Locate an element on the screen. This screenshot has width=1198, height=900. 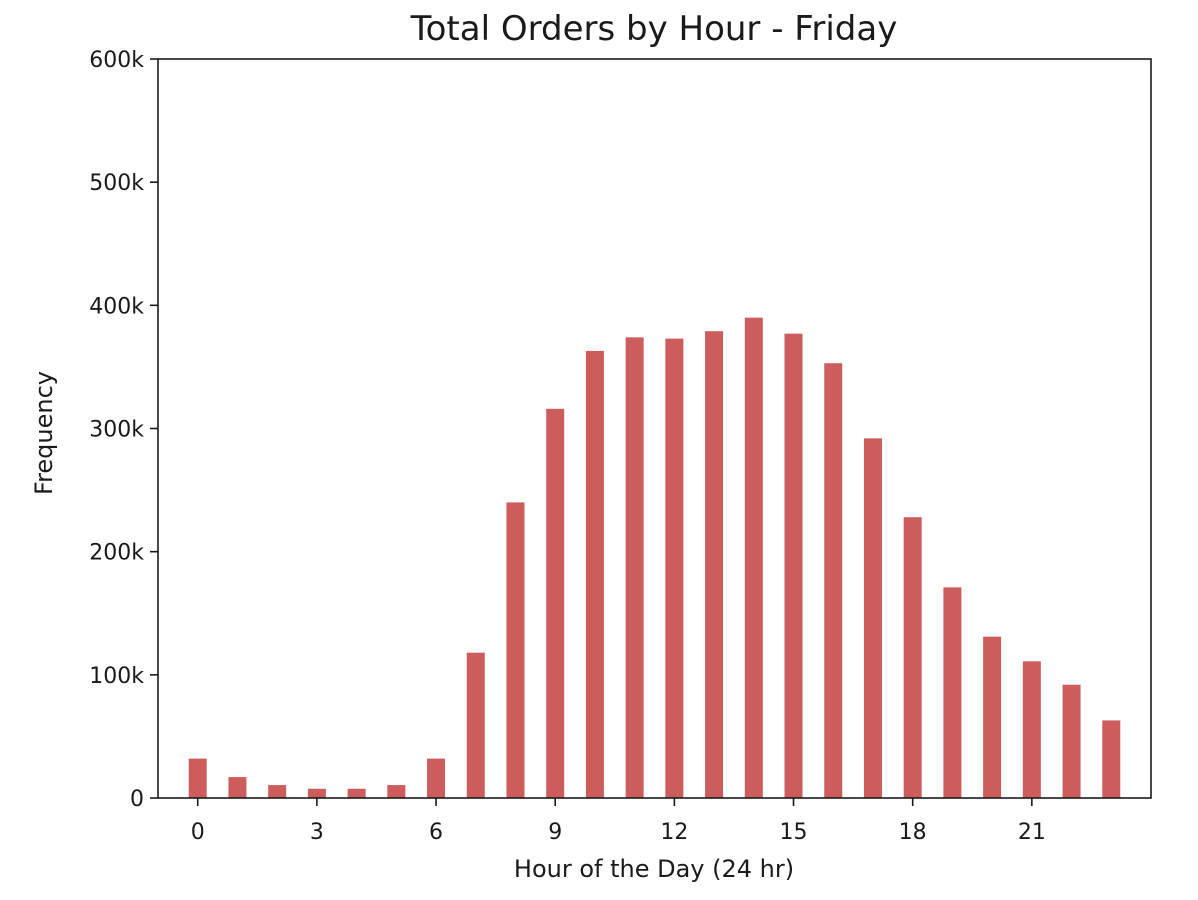
x-axis-ticks: 0 3 6 9 12 15 18 21 is located at coordinates (618, 821).